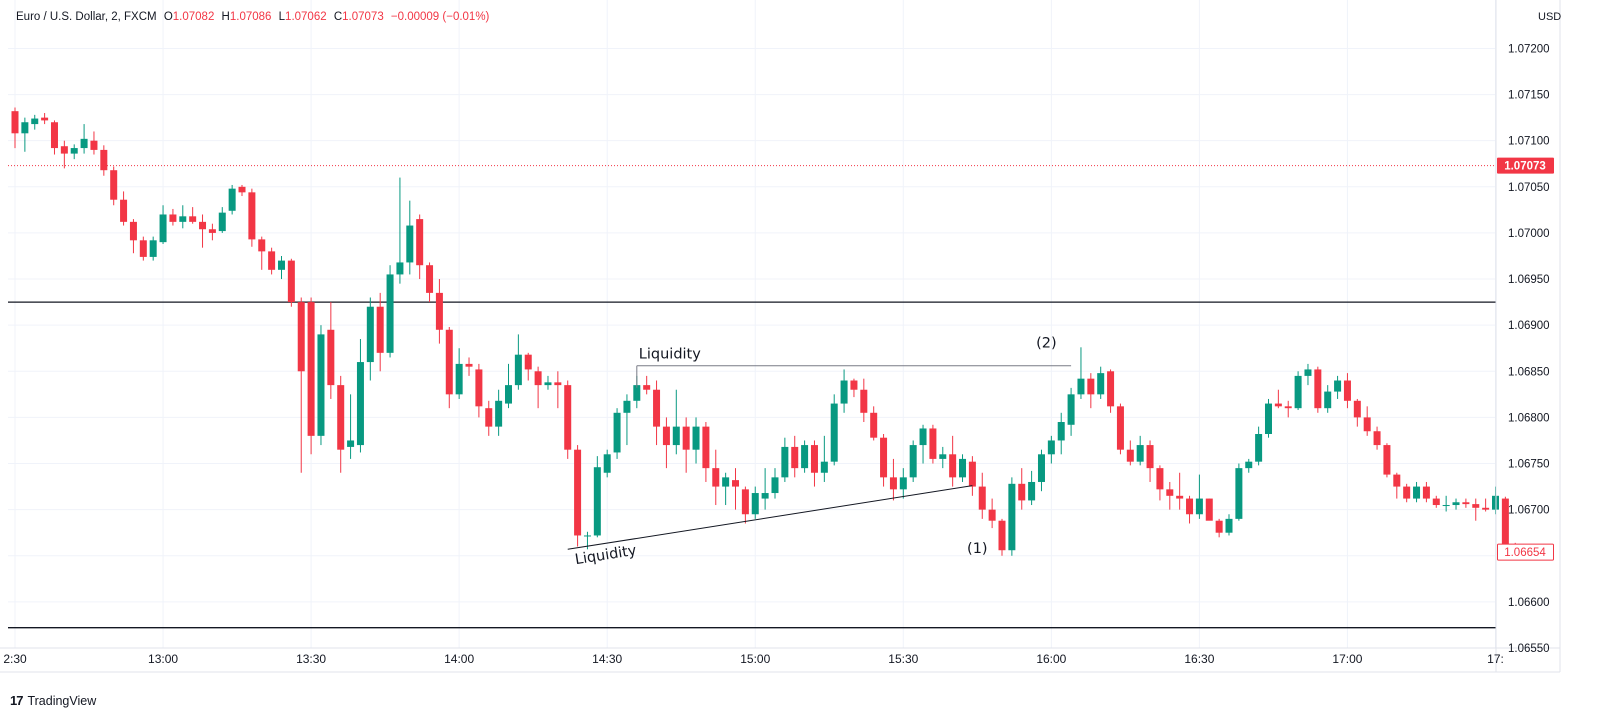  What do you see at coordinates (1525, 552) in the screenshot?
I see `price-tag: 1.06654` at bounding box center [1525, 552].